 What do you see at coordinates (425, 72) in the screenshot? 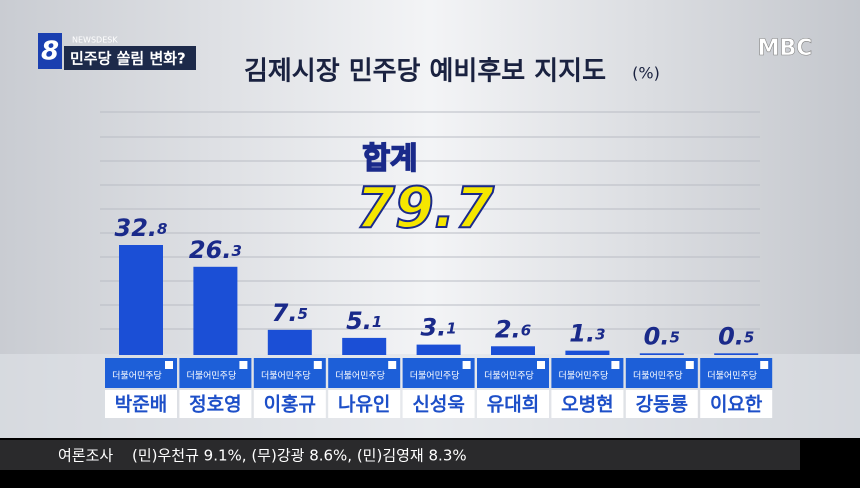
I see `chart-title: 김제시장 민주당 예비후보 지지도` at bounding box center [425, 72].